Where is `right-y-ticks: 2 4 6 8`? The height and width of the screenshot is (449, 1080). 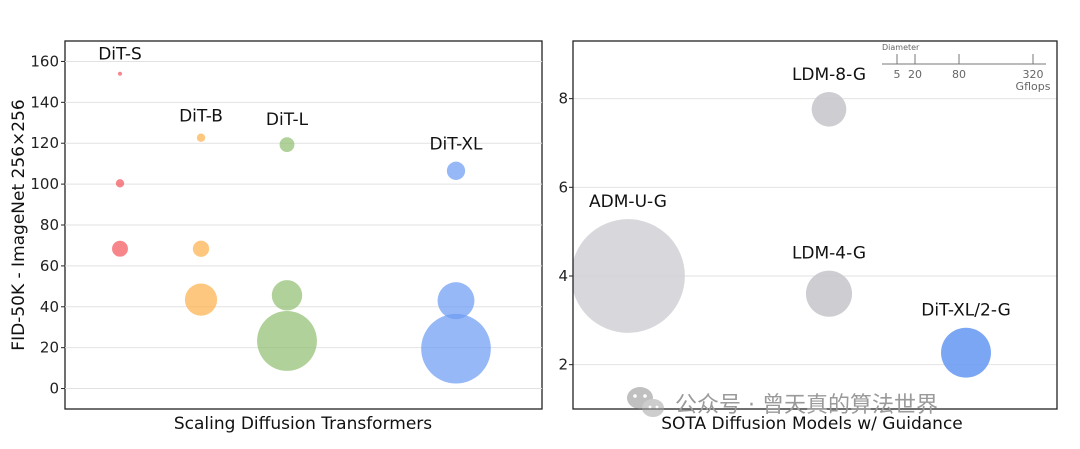
right-y-ticks: 2 4 6 8 is located at coordinates (565, 232).